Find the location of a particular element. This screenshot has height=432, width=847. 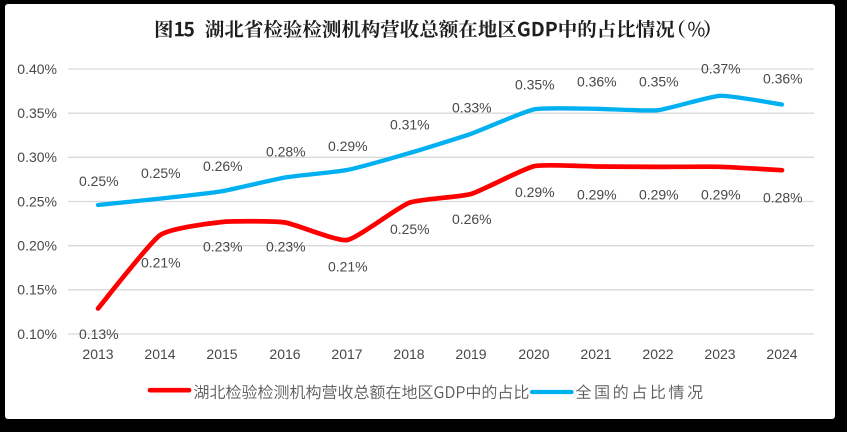

svg-text: 0.33% is located at coordinates (472, 108).